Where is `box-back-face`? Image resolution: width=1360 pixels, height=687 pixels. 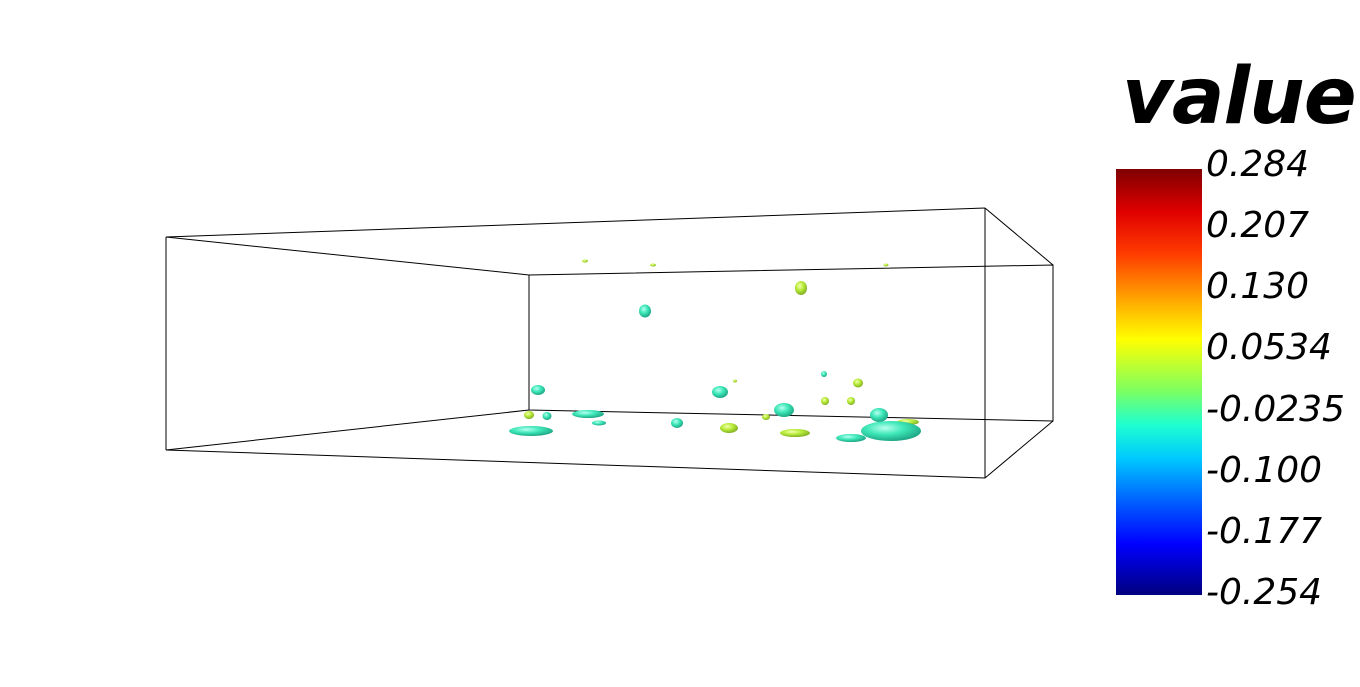
box-back-face is located at coordinates (791, 343).